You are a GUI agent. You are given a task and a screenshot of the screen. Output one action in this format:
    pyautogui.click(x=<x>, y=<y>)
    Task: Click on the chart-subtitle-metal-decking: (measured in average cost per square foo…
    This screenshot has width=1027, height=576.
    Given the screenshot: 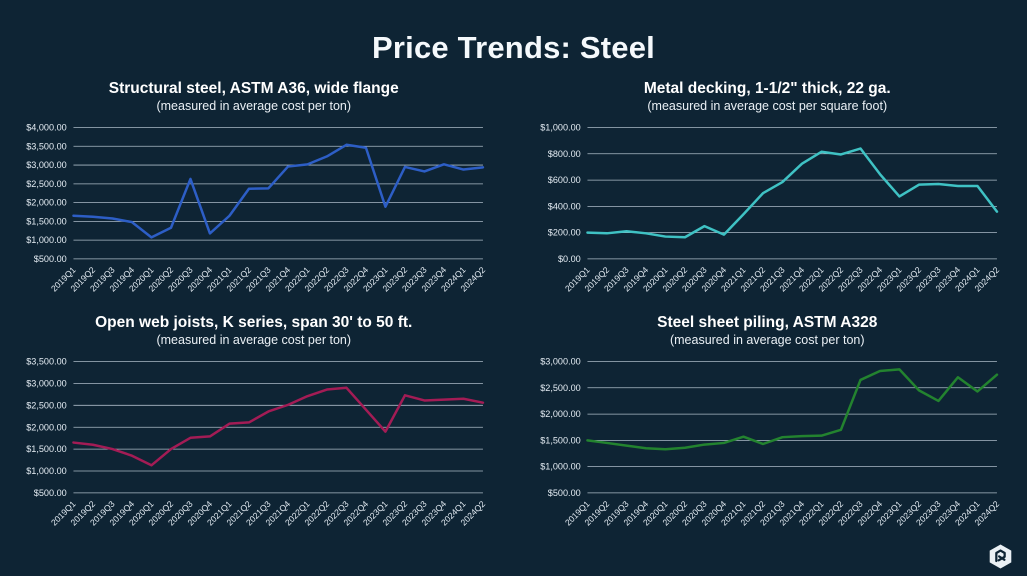 What is the action you would take?
    pyautogui.click(x=767, y=106)
    